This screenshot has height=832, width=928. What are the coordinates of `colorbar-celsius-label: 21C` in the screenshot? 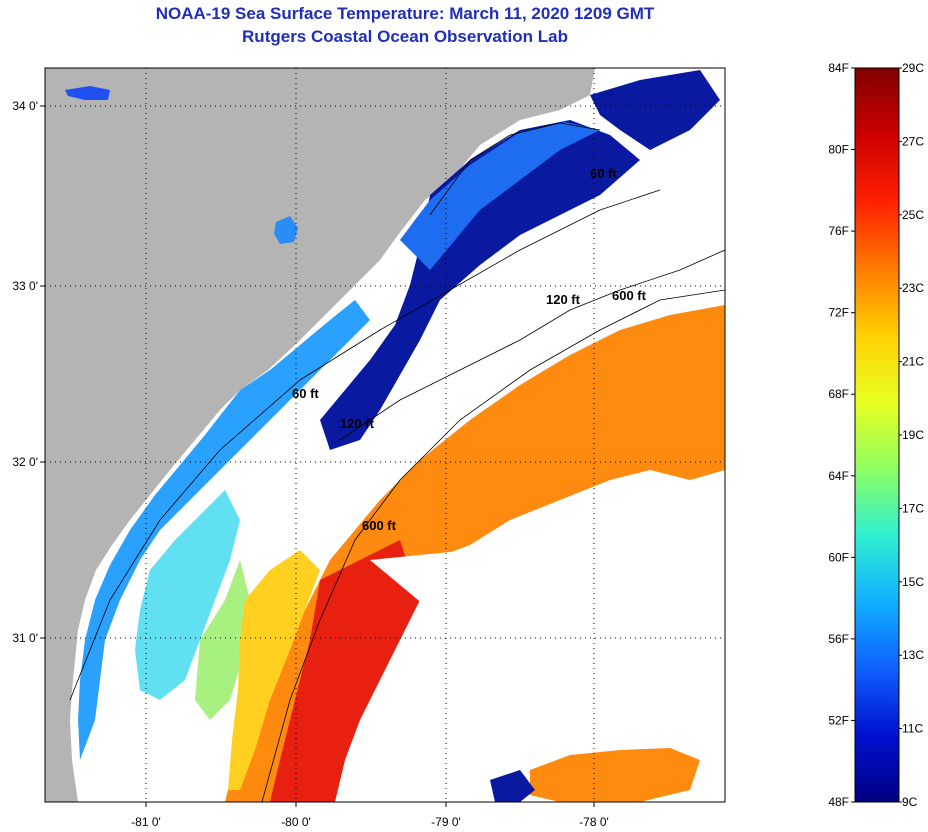 It's located at (913, 362).